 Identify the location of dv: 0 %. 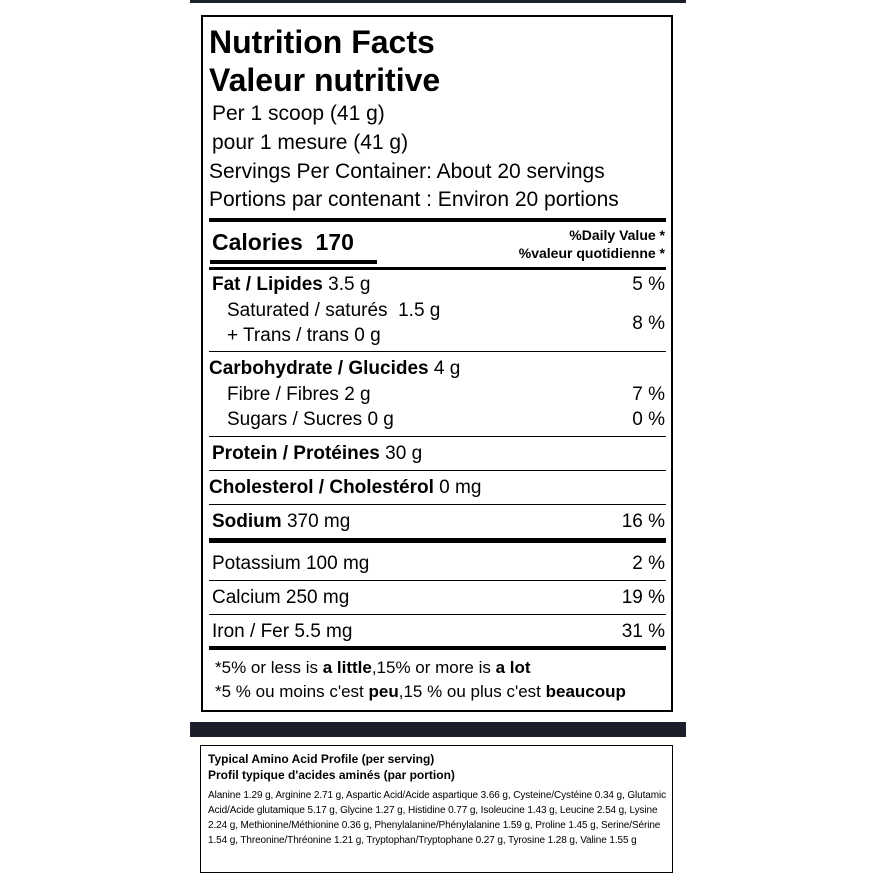
(648, 419).